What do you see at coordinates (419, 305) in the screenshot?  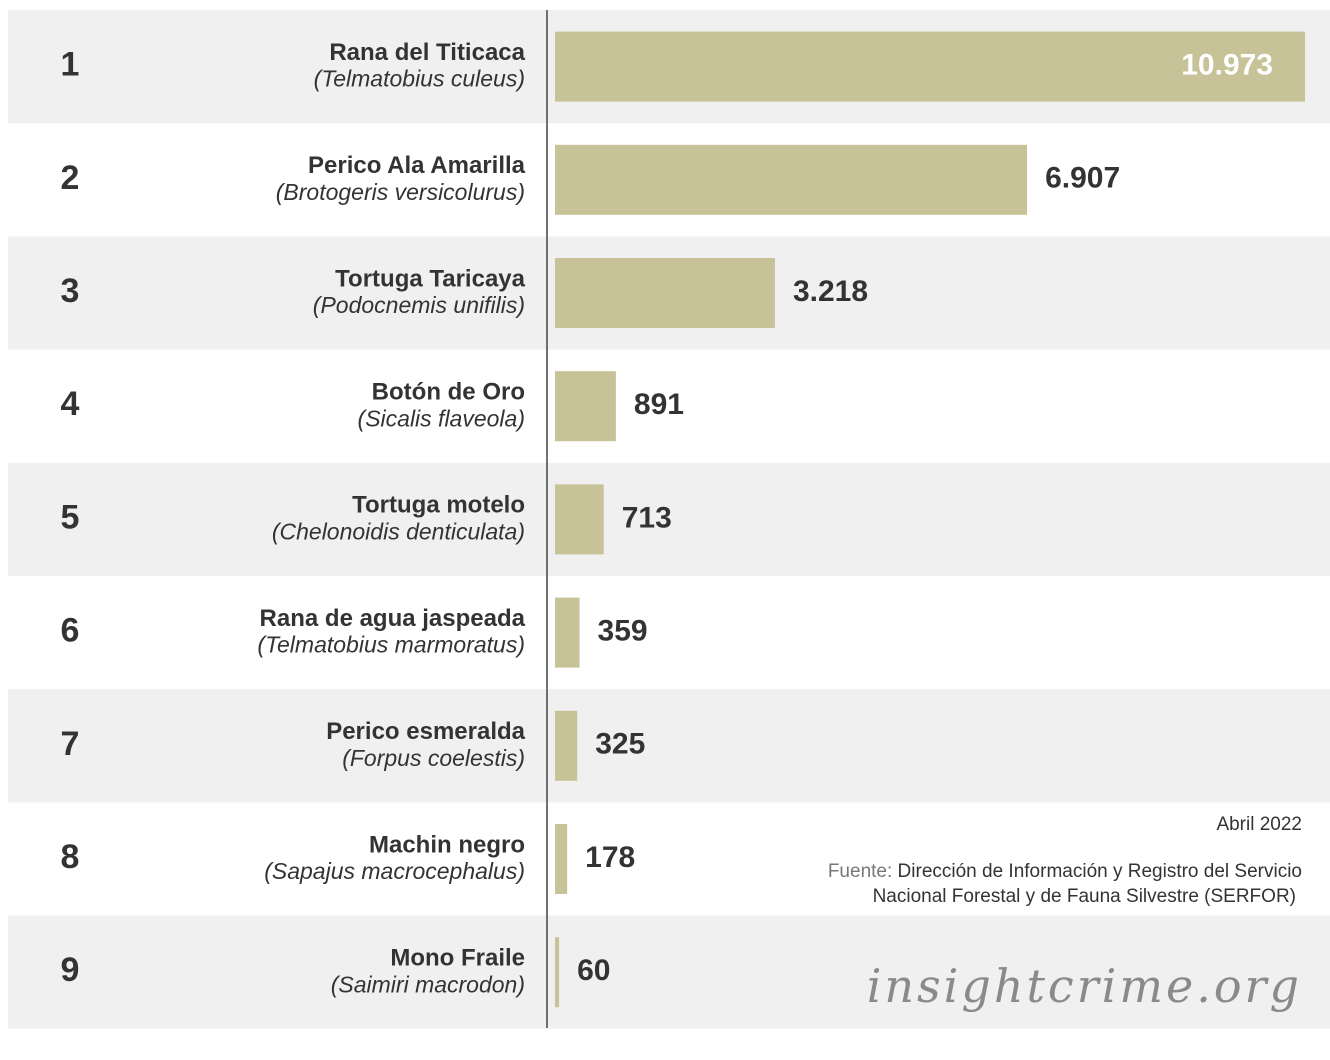 I see `scientific-name: (Podocnemis unifilis)` at bounding box center [419, 305].